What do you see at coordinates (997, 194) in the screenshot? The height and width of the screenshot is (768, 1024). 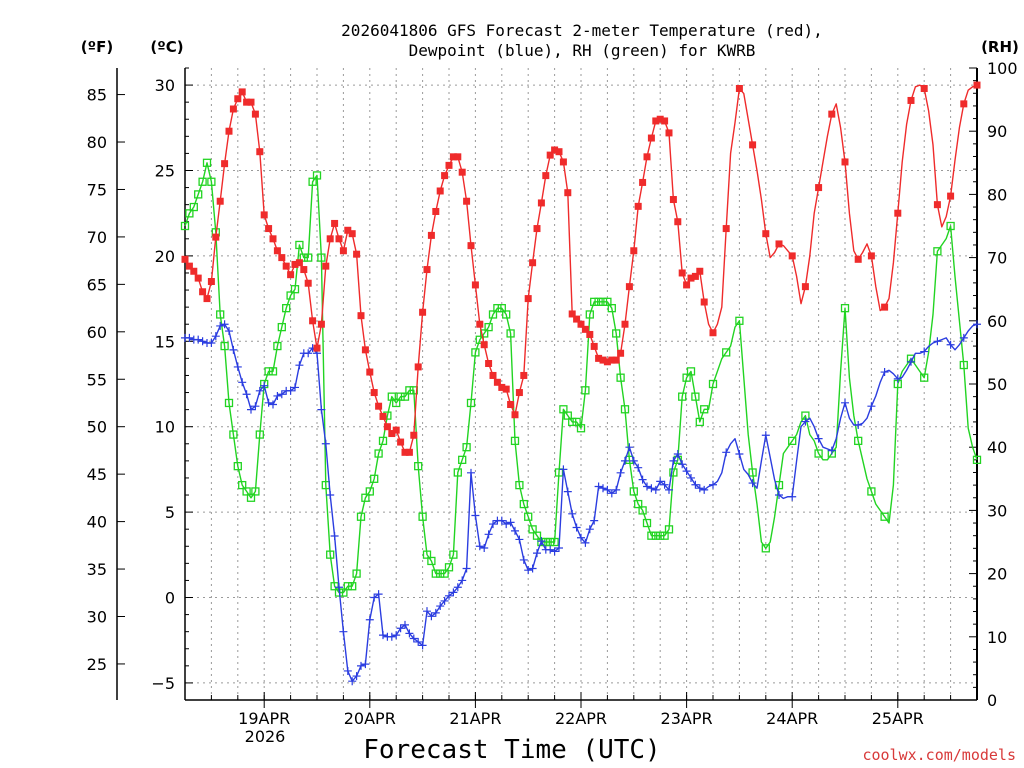 I see `rh-tick-label: 80` at bounding box center [997, 194].